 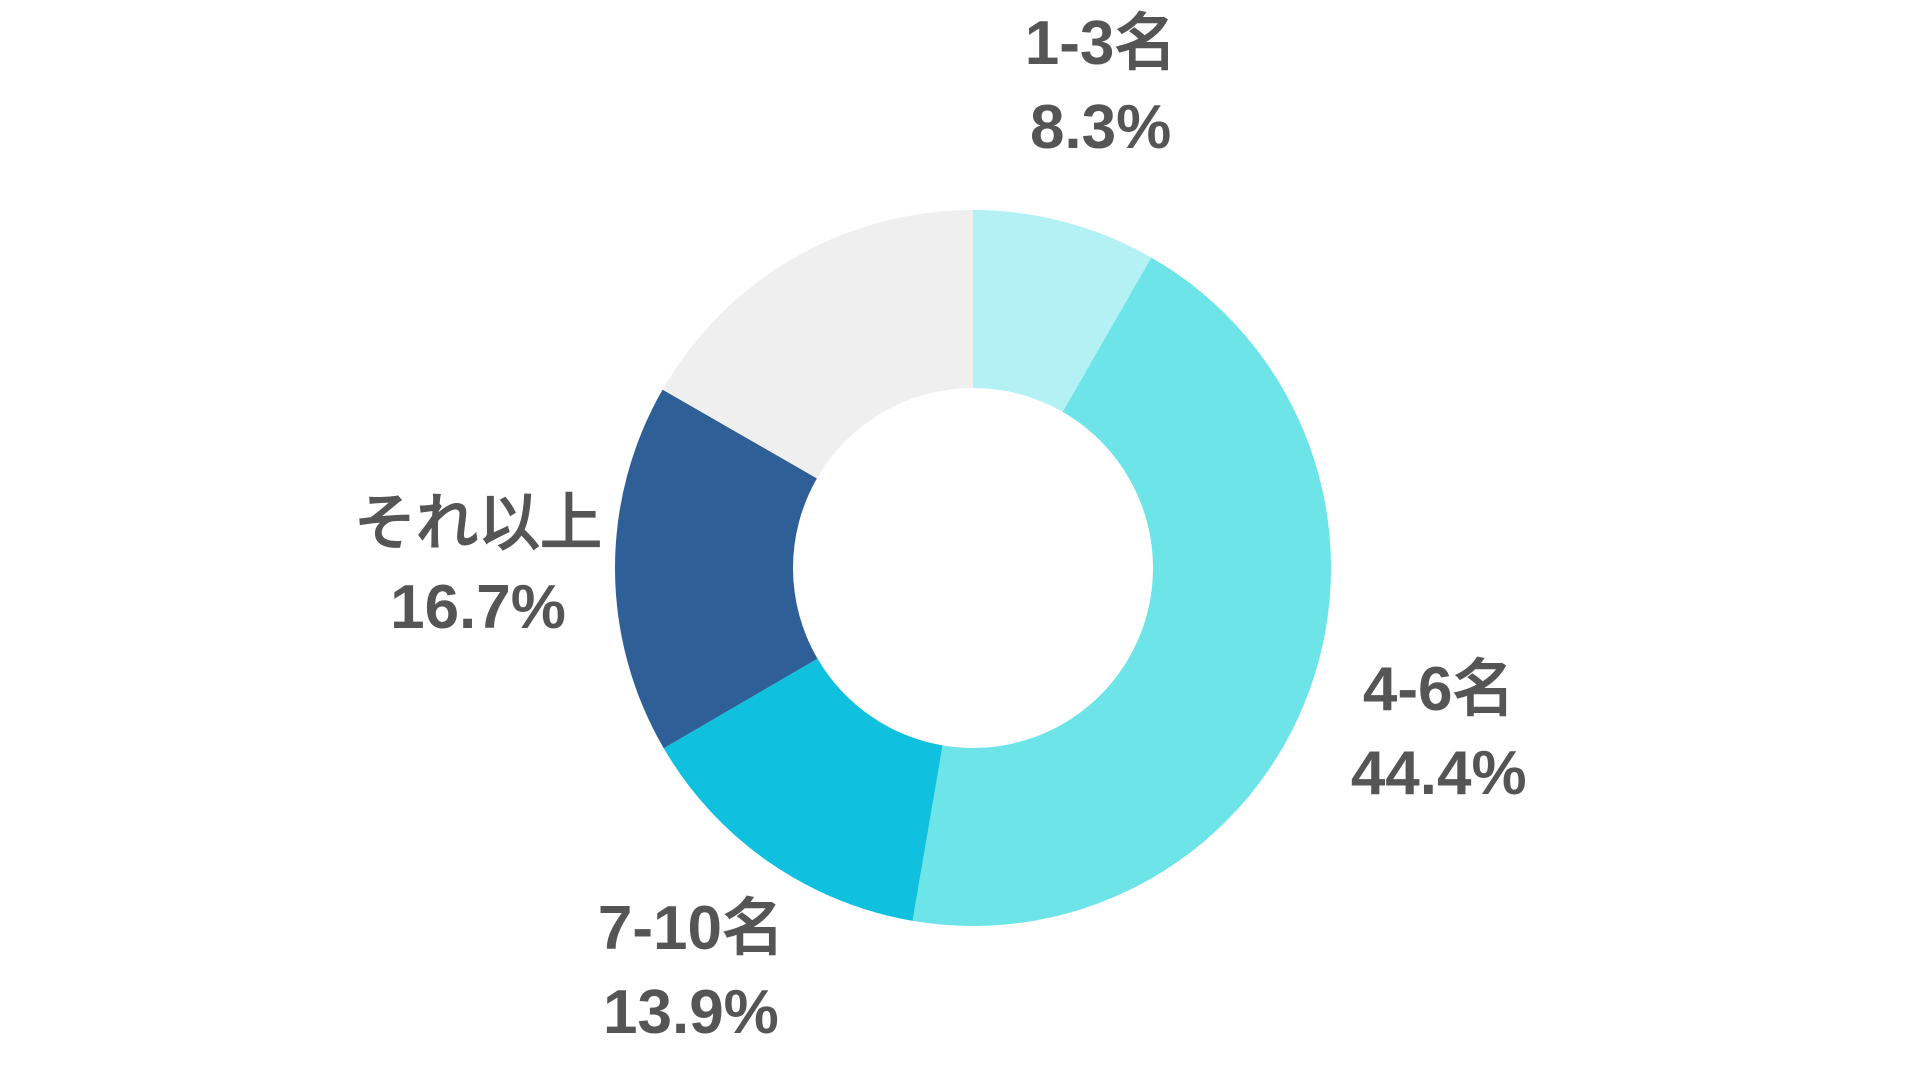 What do you see at coordinates (1439, 689) in the screenshot?
I see `slice-label: 4-6名` at bounding box center [1439, 689].